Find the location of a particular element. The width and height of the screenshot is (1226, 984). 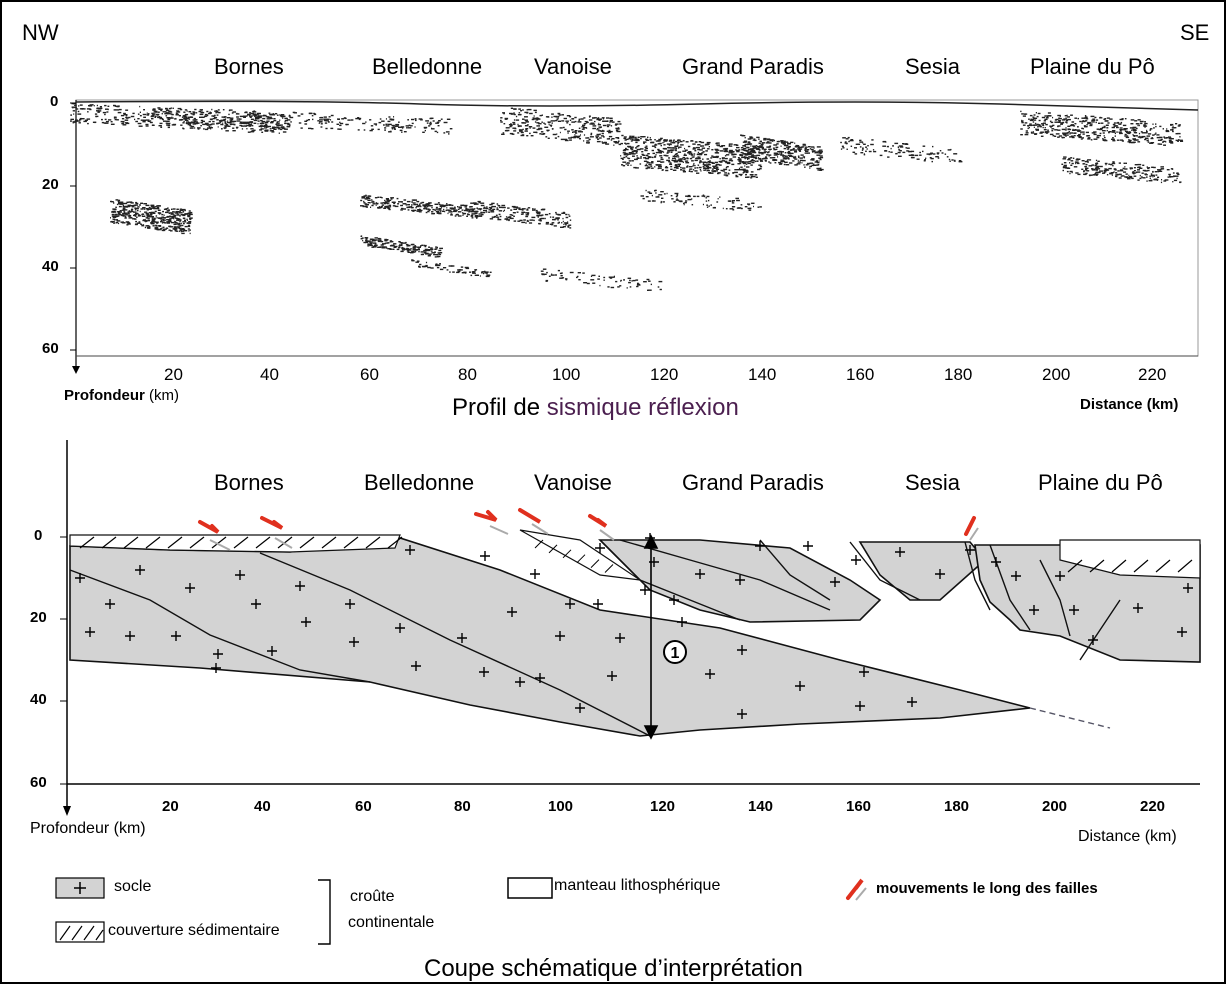

region-label-plaine-du-po-bottom: Plaine du Pô is located at coordinates (1100, 482).